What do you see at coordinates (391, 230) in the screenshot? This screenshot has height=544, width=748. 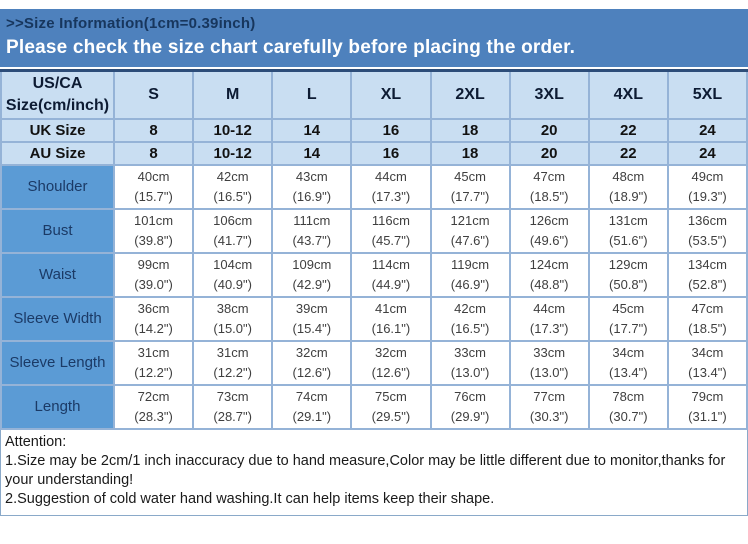 I see `measurement-cell: 116cm (45.7")` at bounding box center [391, 230].